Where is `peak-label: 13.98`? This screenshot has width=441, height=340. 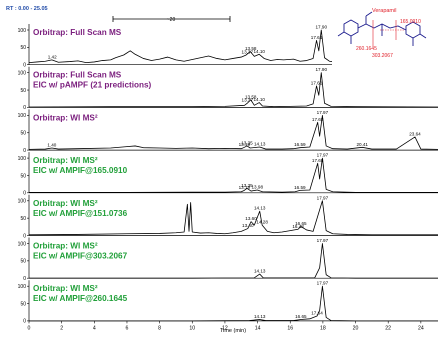 peak-label: 13.98 is located at coordinates (258, 187).